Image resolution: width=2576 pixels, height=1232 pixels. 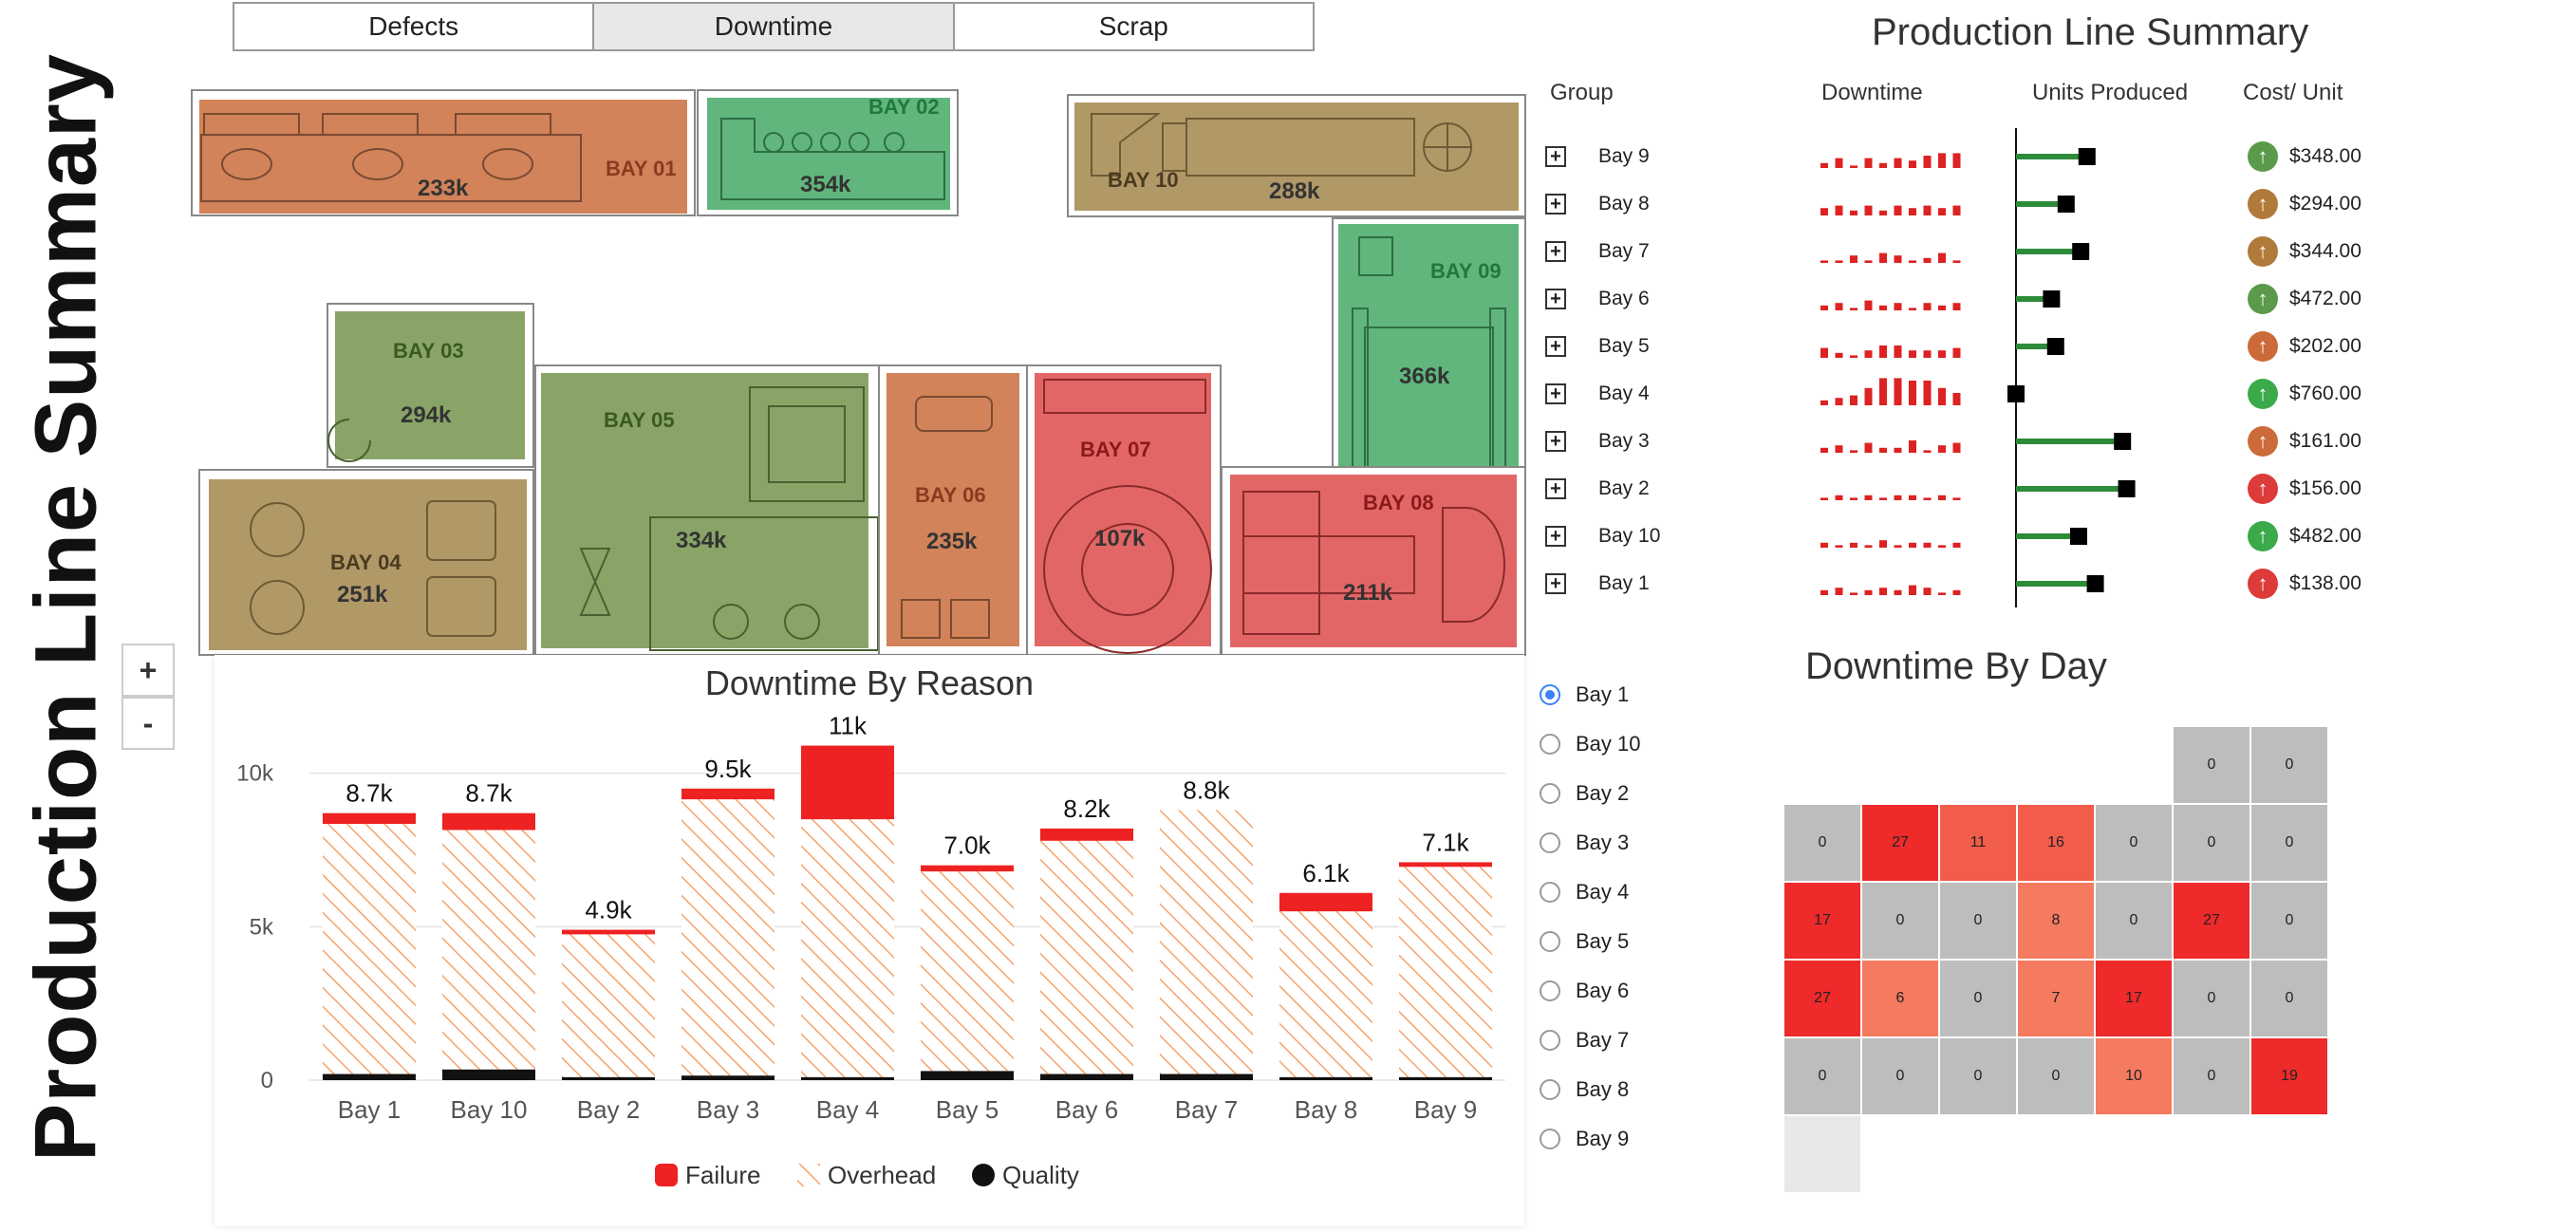 What do you see at coordinates (148, 723) in the screenshot?
I see `zoom-out-button: -` at bounding box center [148, 723].